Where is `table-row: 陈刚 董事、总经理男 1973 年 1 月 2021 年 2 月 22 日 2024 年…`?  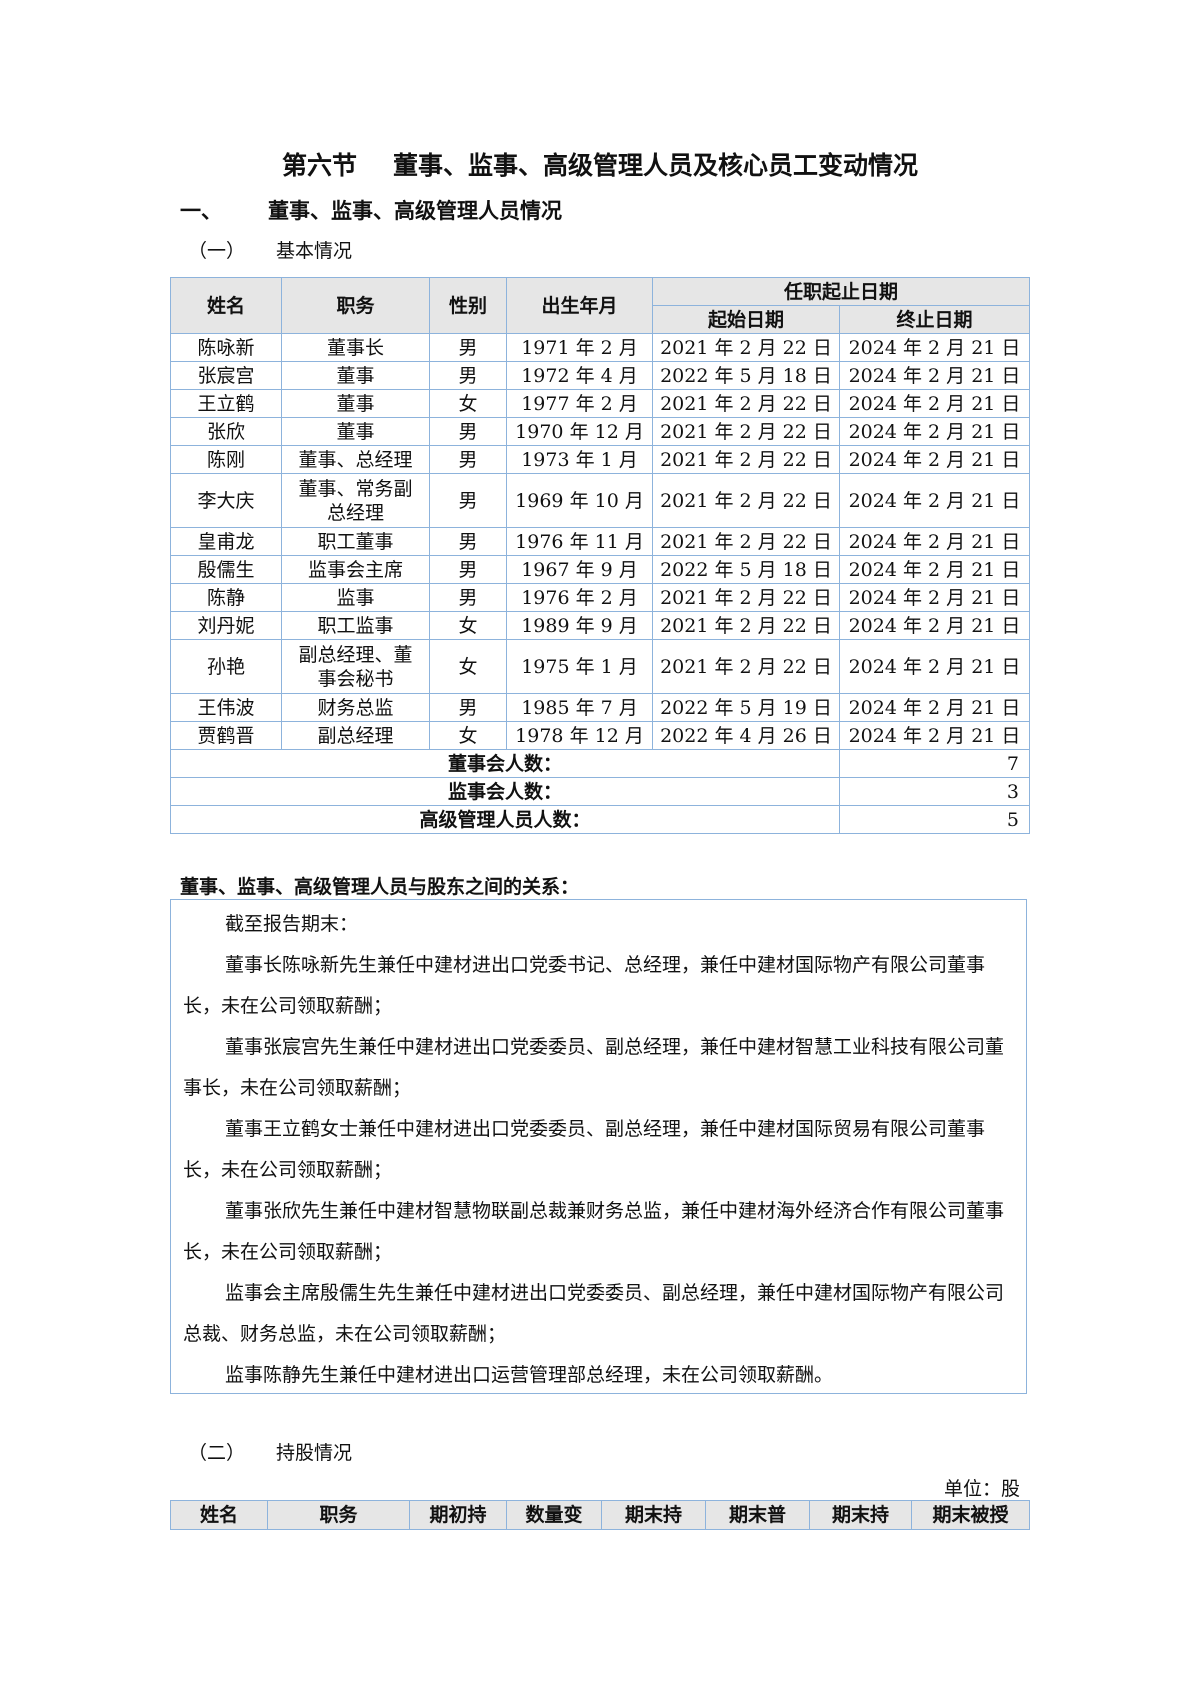
table-row: 陈刚 董事、总经理男 1973 年 1 月 2021 年 2 月 22 日 2024 年… is located at coordinates (600, 459).